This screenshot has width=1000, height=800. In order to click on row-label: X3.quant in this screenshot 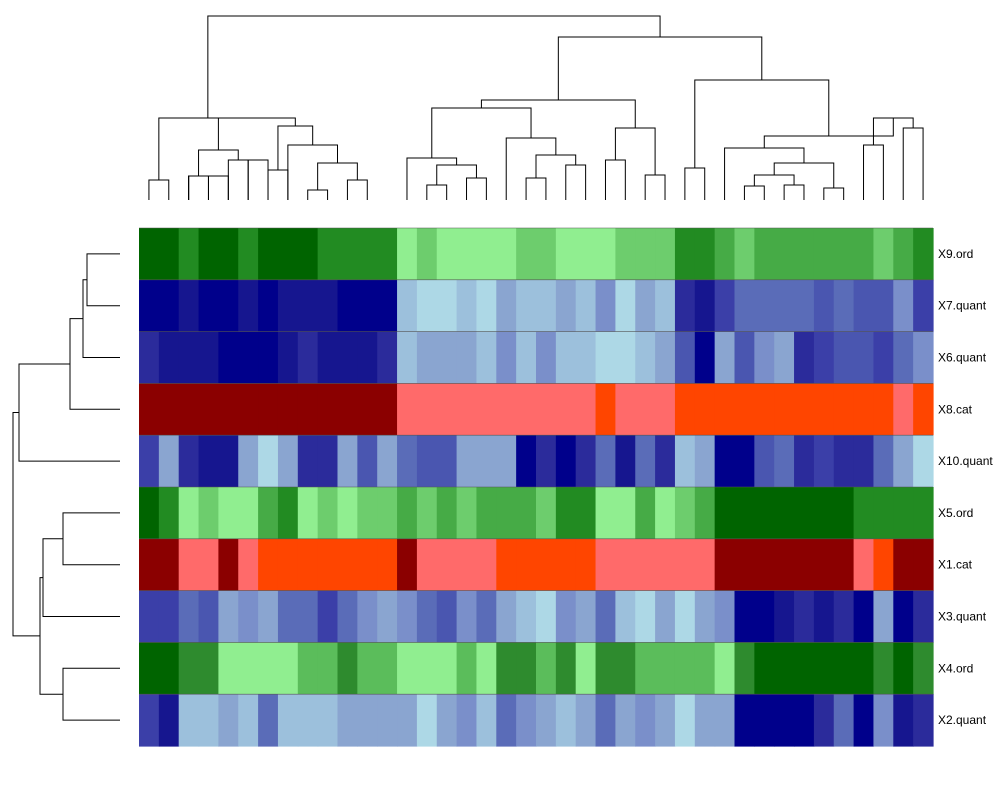, I will do `click(962, 617)`.